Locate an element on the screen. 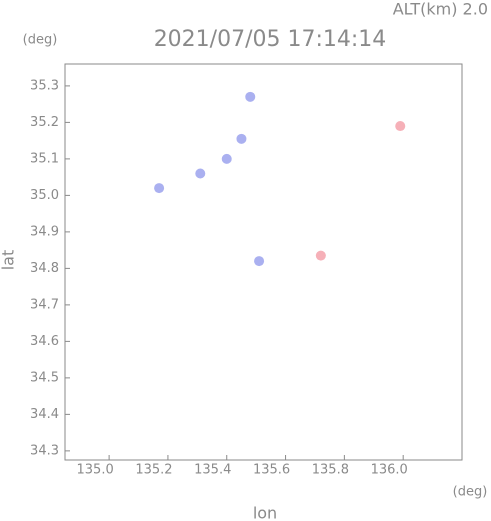 The image size is (491, 521). y-axis-label: lat is located at coordinates (9, 260).